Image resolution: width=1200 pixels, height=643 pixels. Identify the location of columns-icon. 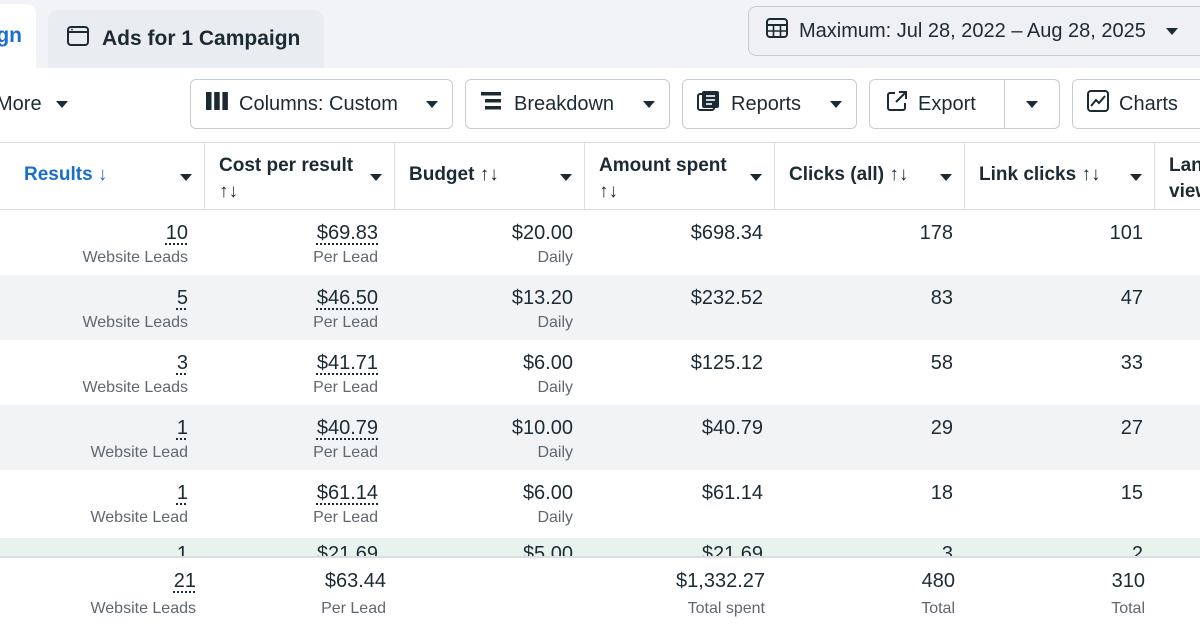
(217, 104).